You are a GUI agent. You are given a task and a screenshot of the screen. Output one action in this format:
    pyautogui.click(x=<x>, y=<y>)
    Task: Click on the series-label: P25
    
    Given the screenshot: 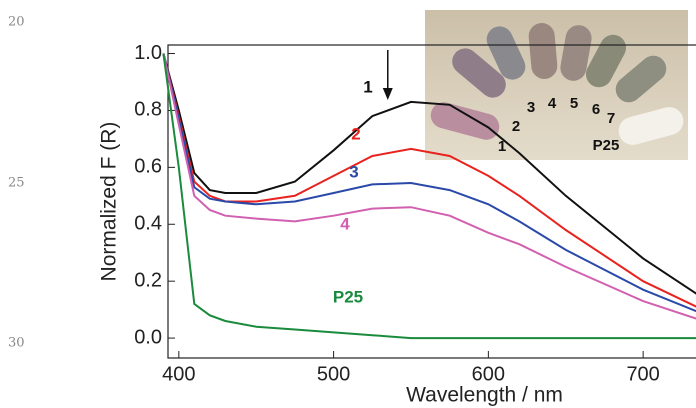 What is the action you would take?
    pyautogui.click(x=348, y=296)
    